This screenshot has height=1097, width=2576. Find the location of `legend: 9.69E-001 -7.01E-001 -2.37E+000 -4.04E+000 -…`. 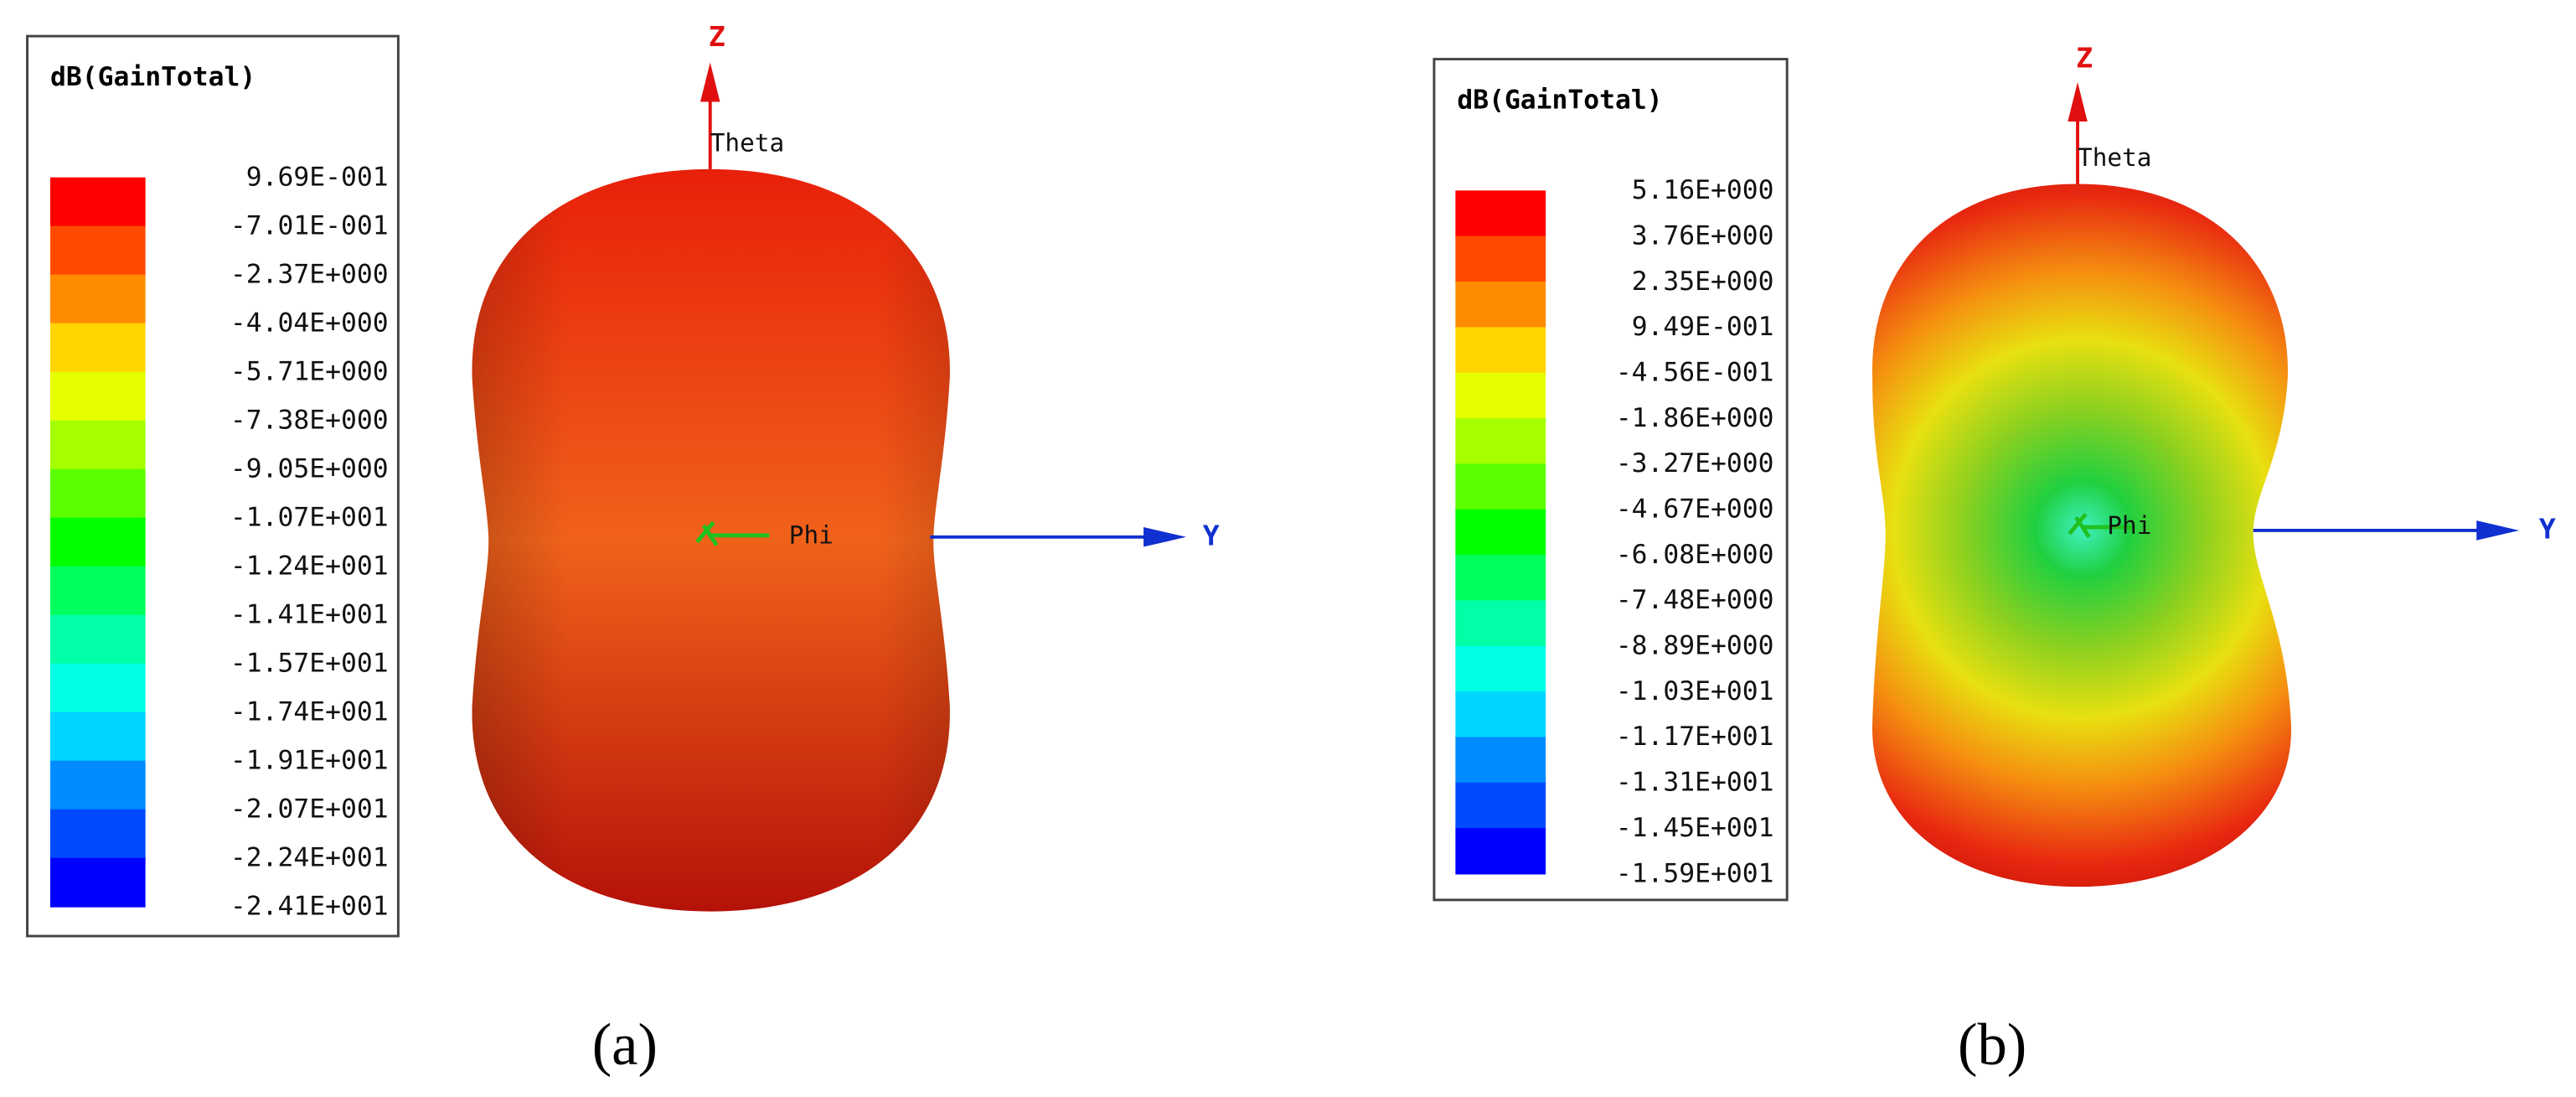

legend: 9.69E-001 -7.01E-001 -2.37E+000 -4.04E+000 -… is located at coordinates (219, 541).